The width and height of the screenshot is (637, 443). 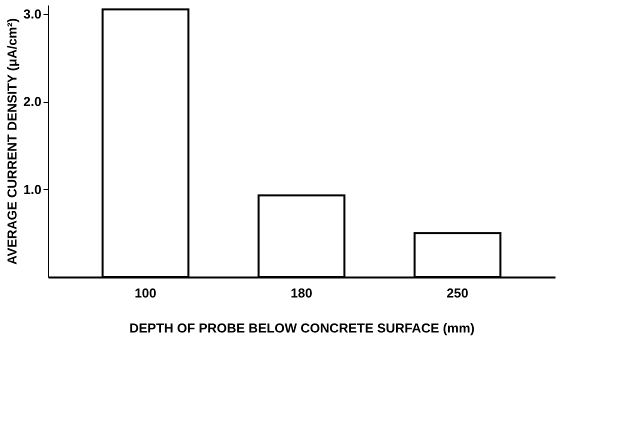 What do you see at coordinates (32, 102) in the screenshot?
I see `y-tick-label: 2.0` at bounding box center [32, 102].